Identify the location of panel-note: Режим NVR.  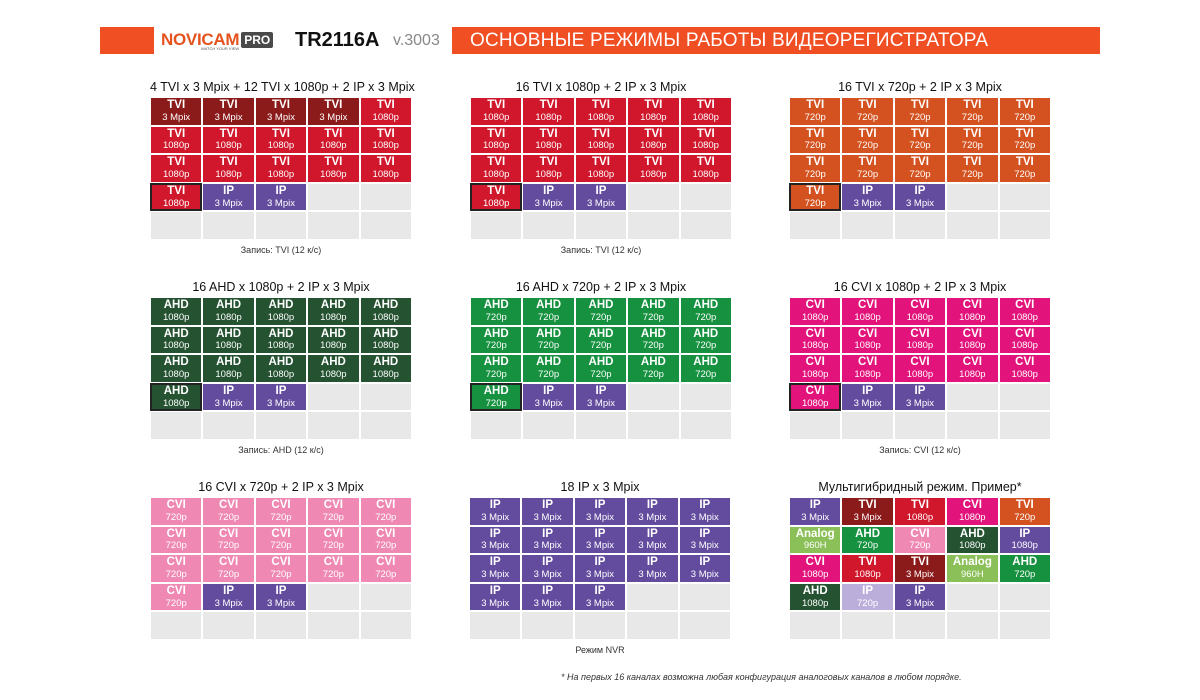
(600, 650).